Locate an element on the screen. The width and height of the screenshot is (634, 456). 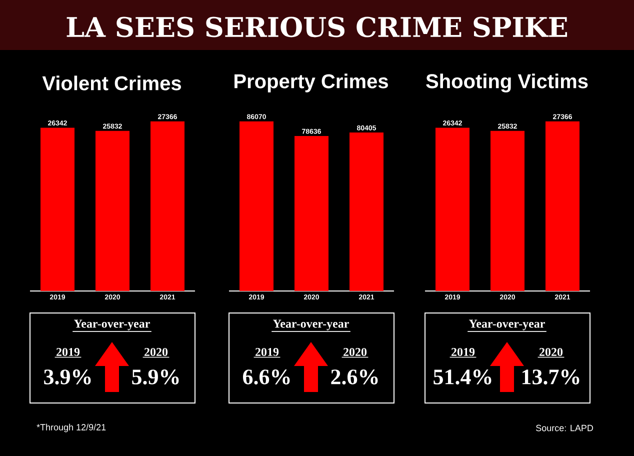
text: 51.4% is located at coordinates (463, 377).